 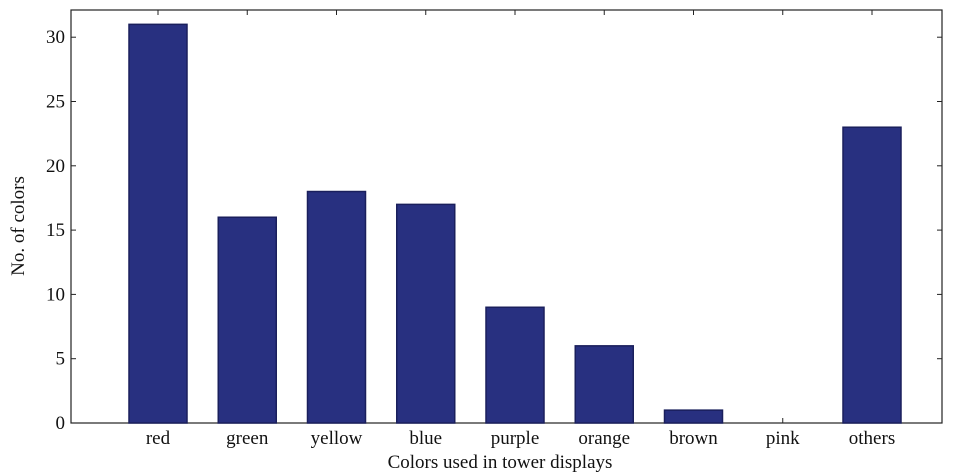 What do you see at coordinates (783, 438) in the screenshot?
I see `x-tick-label-pink: pink` at bounding box center [783, 438].